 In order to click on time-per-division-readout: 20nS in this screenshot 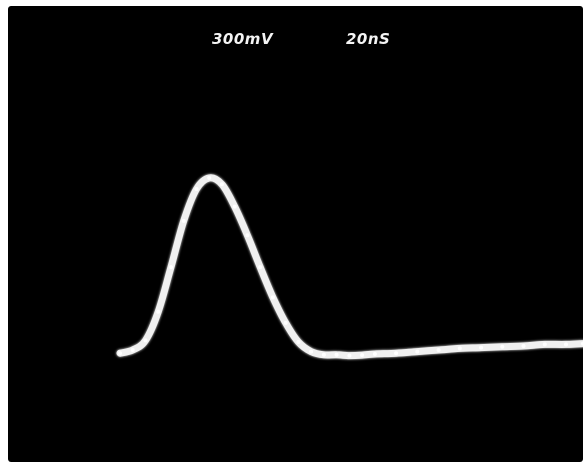, I will do `click(368, 39)`.